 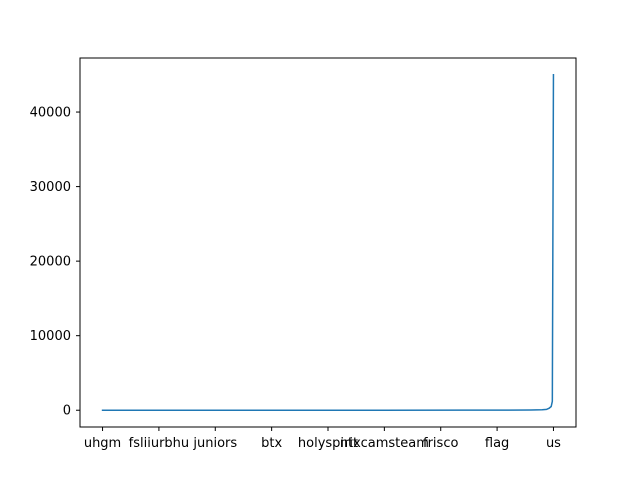 What do you see at coordinates (67, 411) in the screenshot?
I see `y-tick-label: 0` at bounding box center [67, 411].